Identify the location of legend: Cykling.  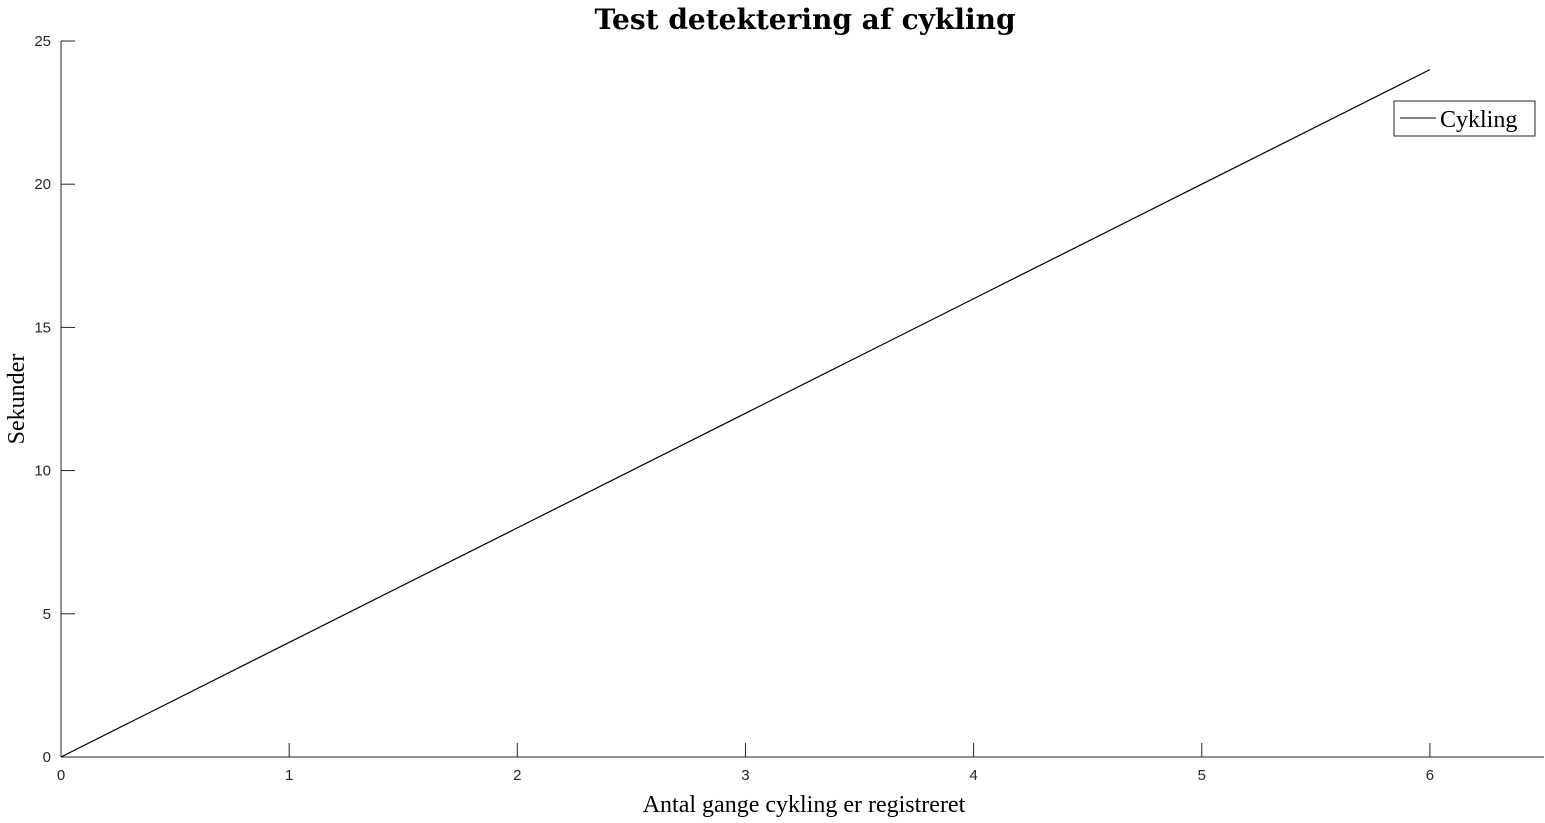
(1464, 118).